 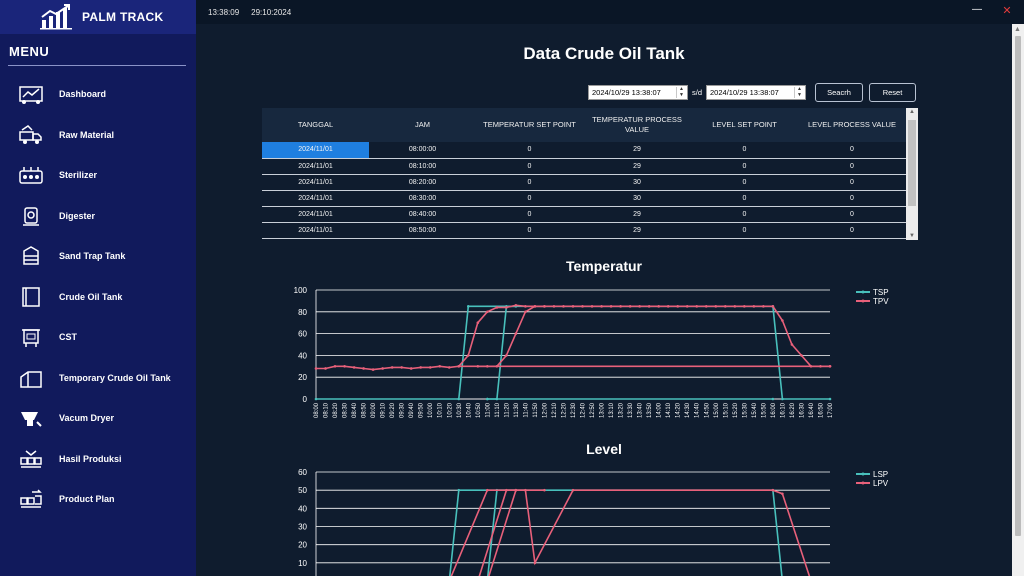 What do you see at coordinates (638, 92) in the screenshot?
I see `date-from-input: 2024/10/29 13:38:07 ▲ ▼` at bounding box center [638, 92].